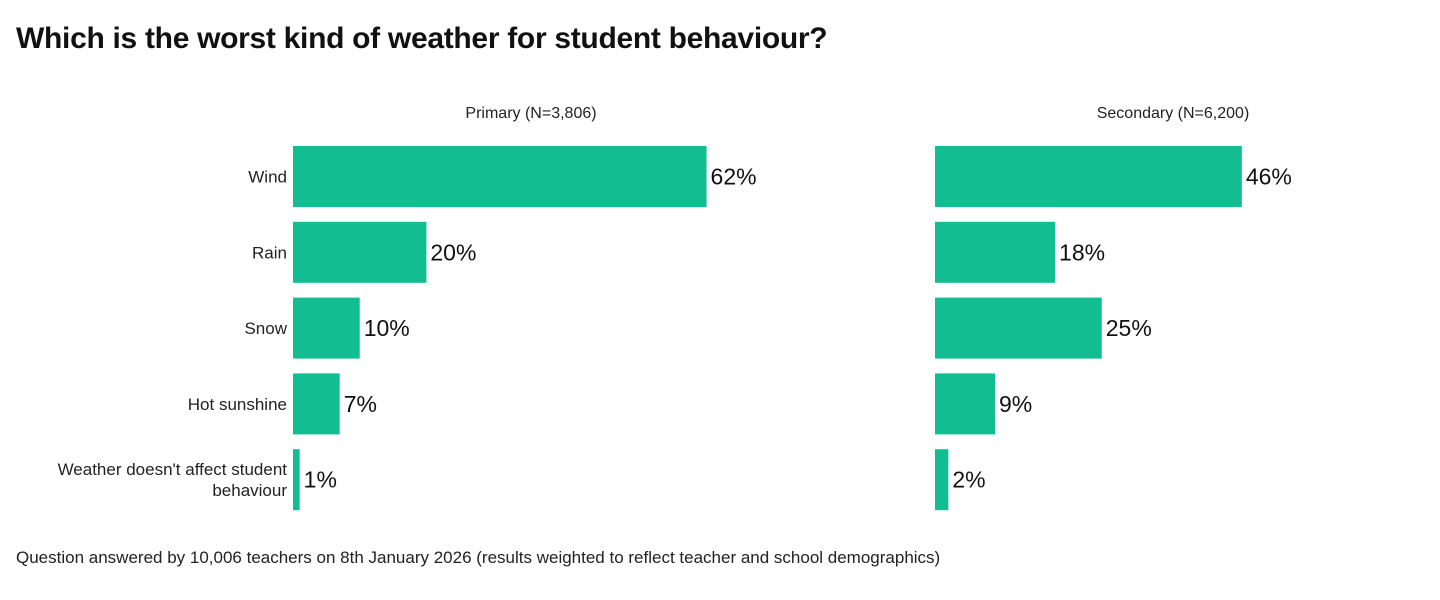  Describe the element at coordinates (1269, 177) in the screenshot. I see `data-label: 46%` at that location.